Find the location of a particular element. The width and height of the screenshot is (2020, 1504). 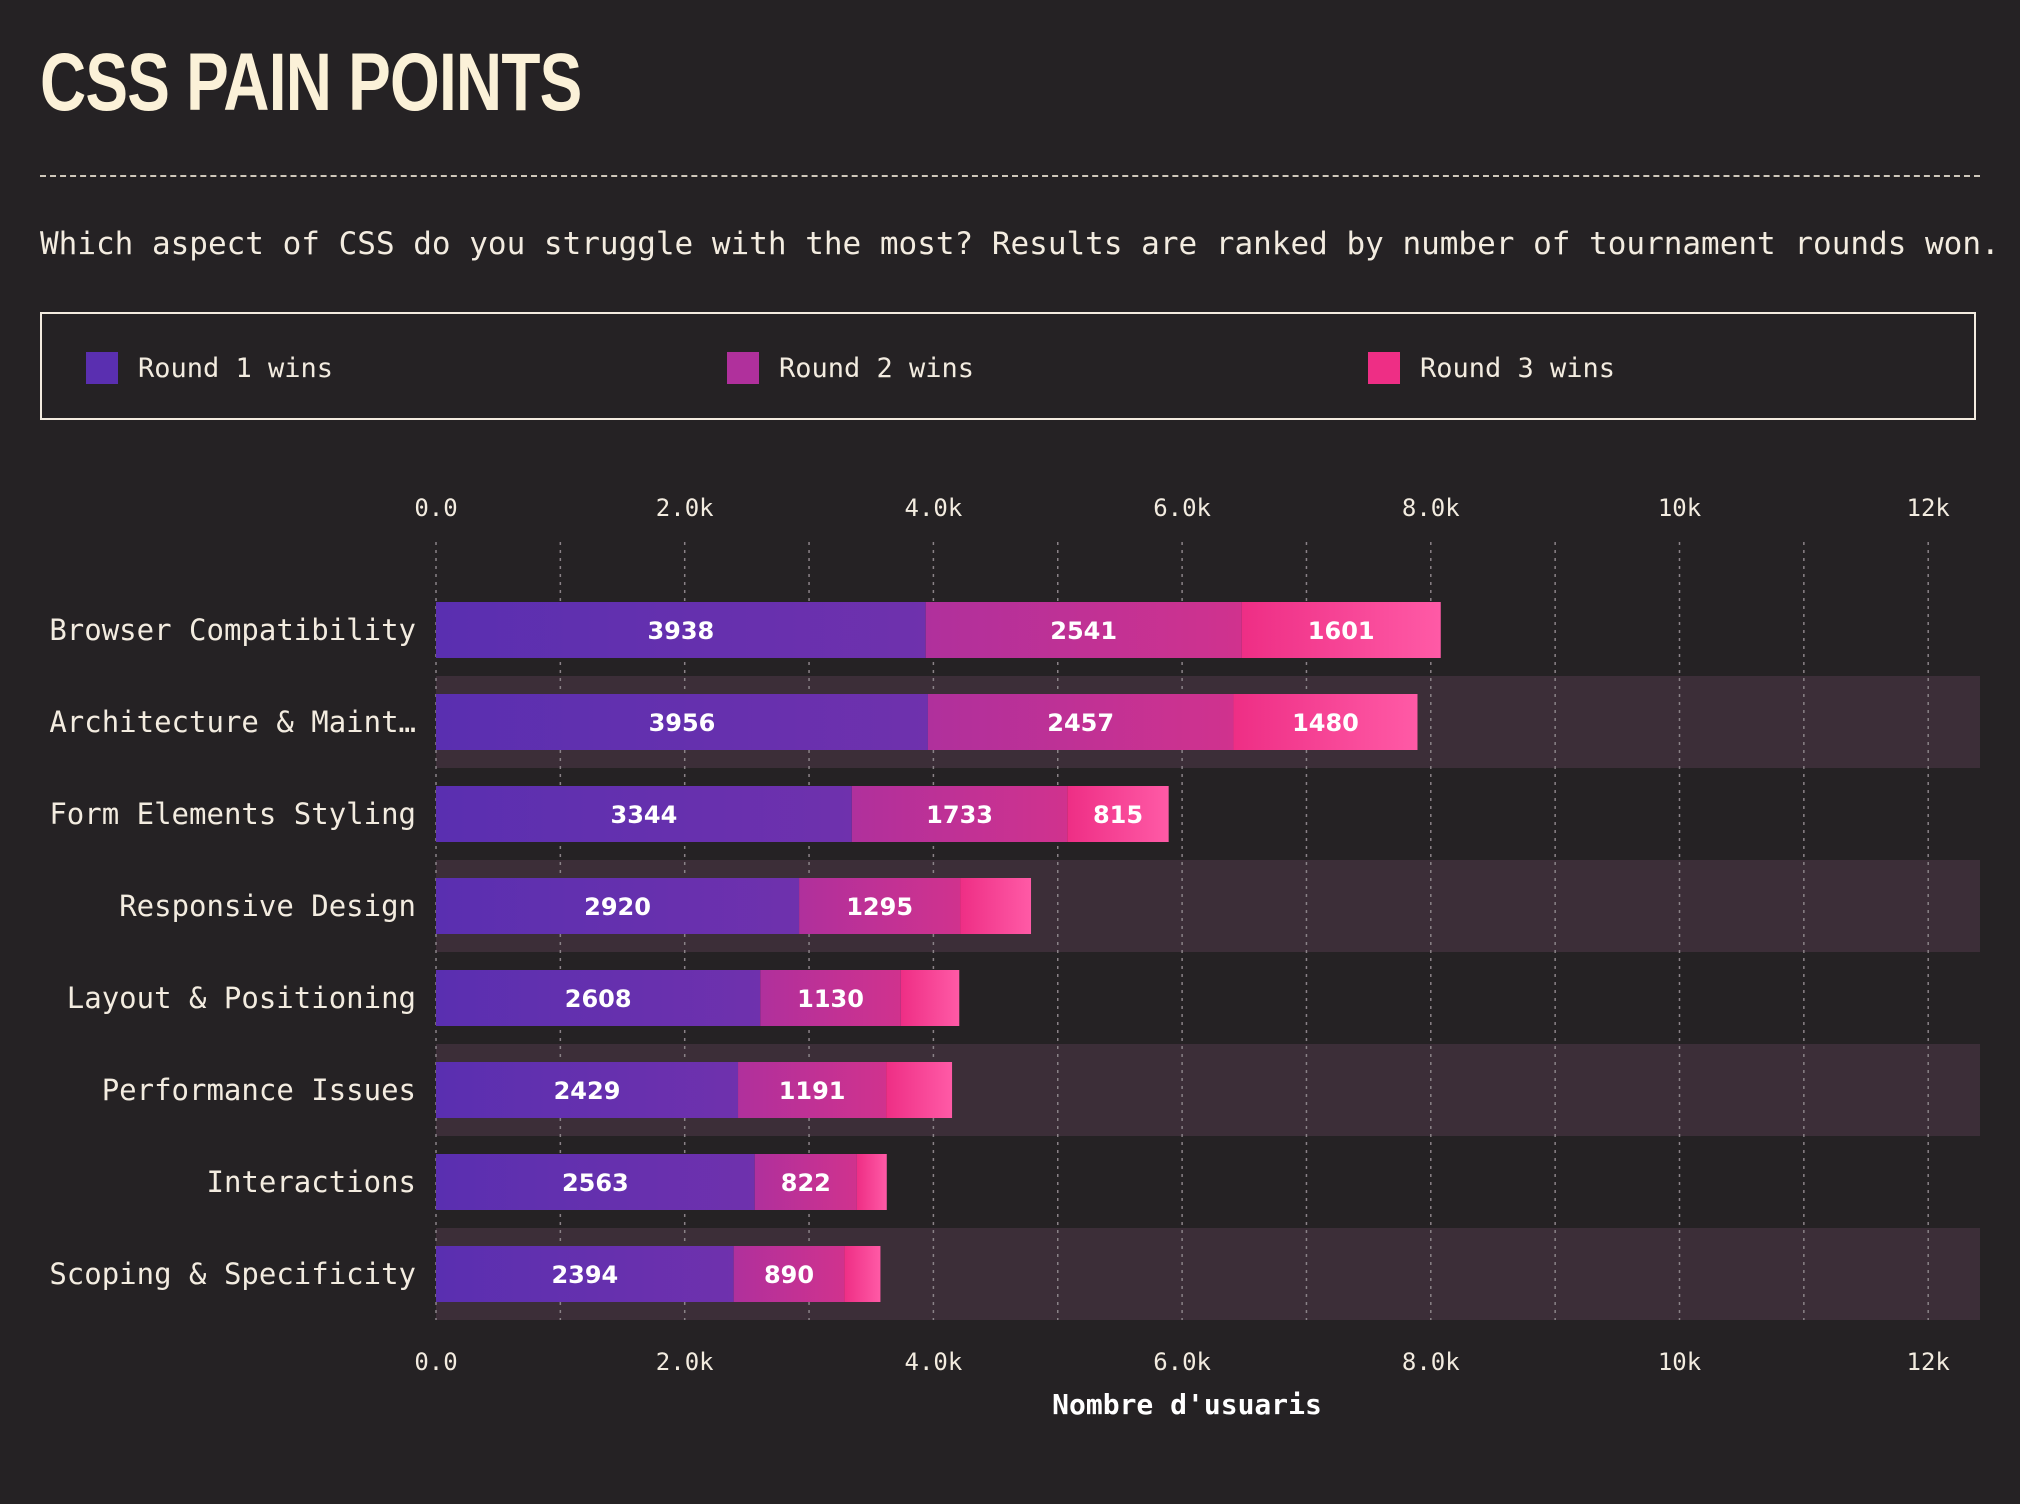

bar-value-label: 3956 is located at coordinates (682, 723).